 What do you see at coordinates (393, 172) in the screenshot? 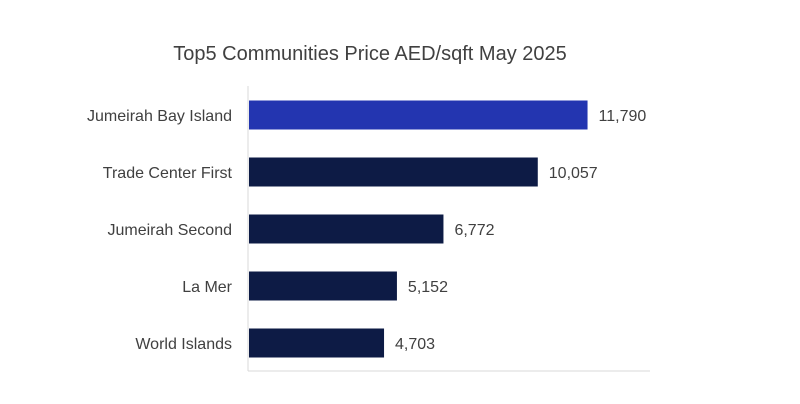
I see `bar-trade-center-first` at bounding box center [393, 172].